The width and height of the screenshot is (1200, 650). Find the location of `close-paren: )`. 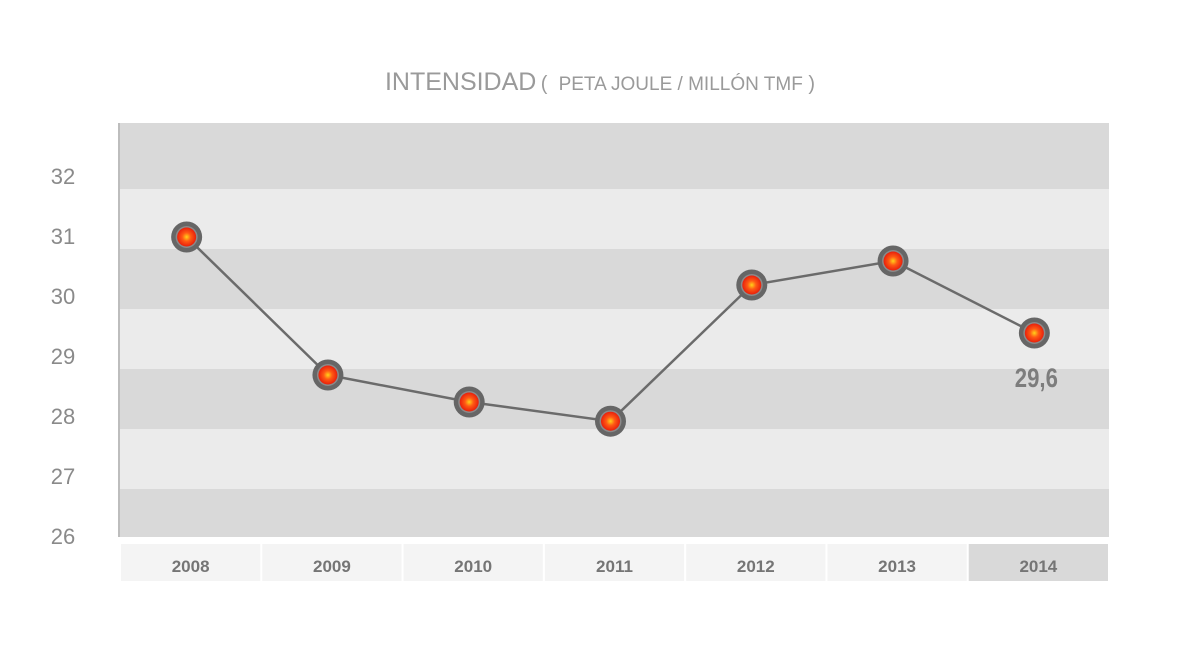

close-paren: ) is located at coordinates (809, 84).